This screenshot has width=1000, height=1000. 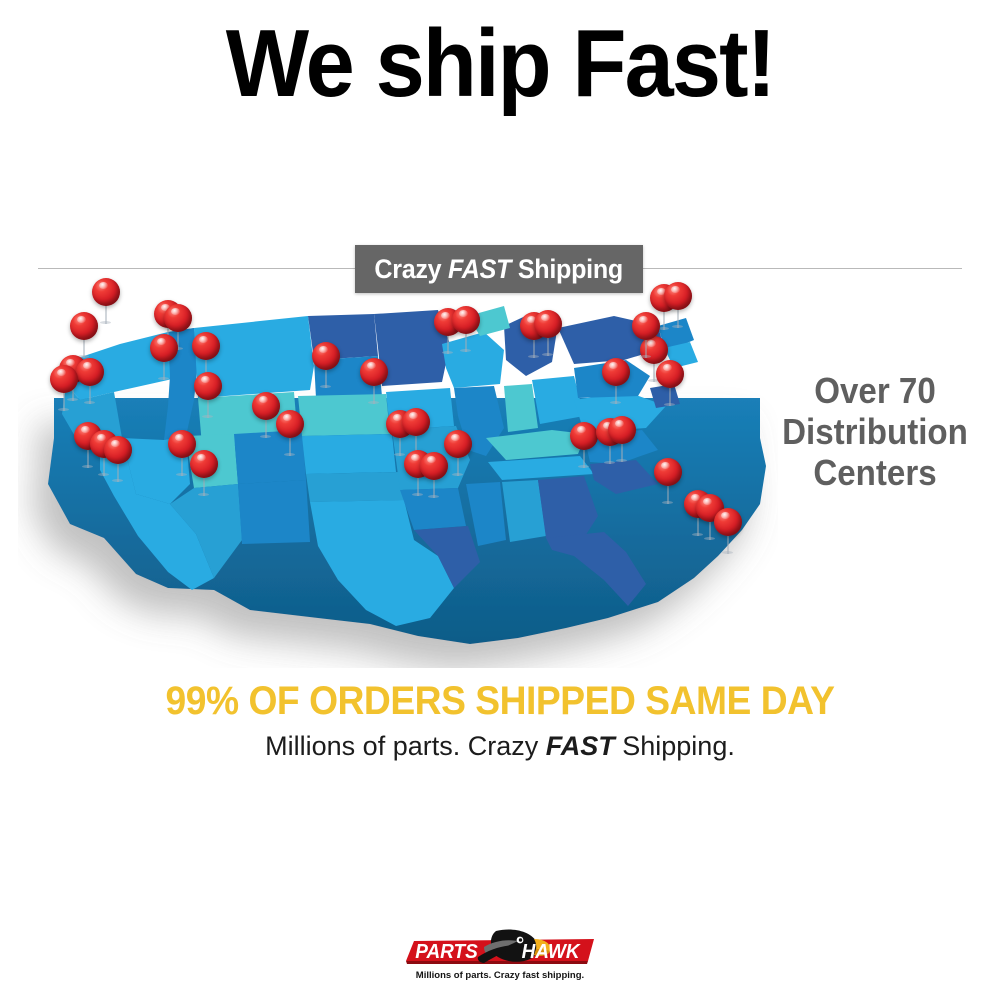 I want to click on logo-tagline: Millions of parts. Crazy fast shipping., so click(x=500, y=975).